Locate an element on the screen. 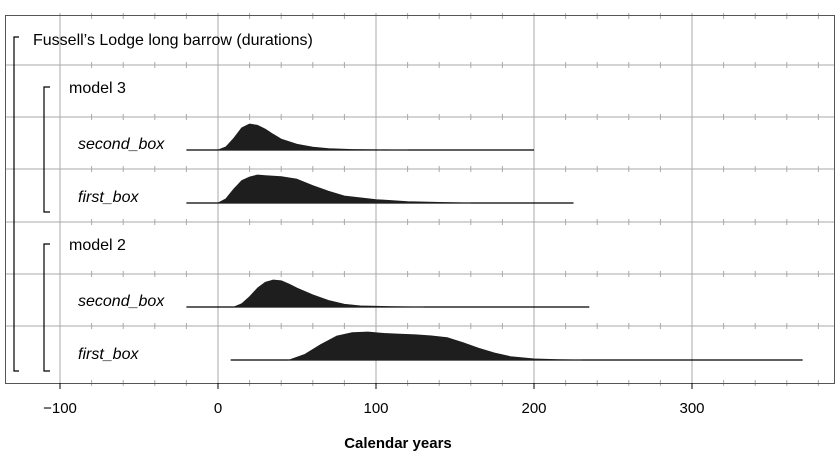 The image size is (835, 452). x-axis-ticks: −100 0 100 200 300 is located at coordinates (374, 400).